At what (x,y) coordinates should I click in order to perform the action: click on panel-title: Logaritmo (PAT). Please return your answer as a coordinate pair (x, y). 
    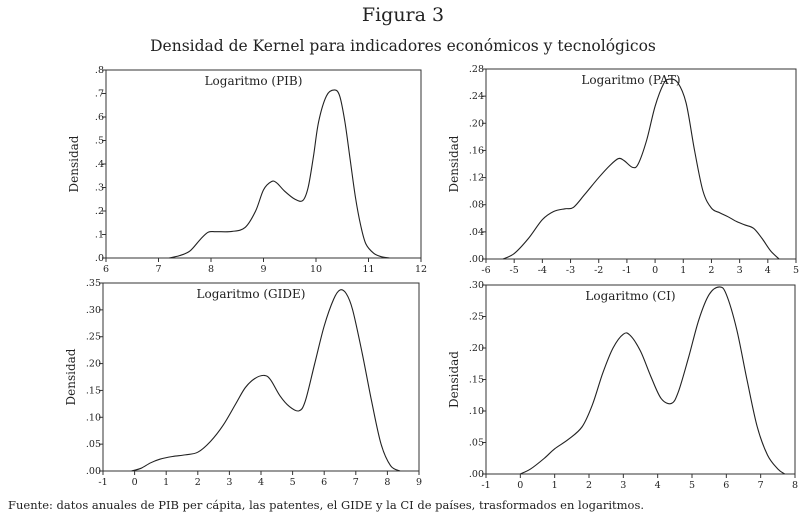
    Looking at the image, I should click on (630, 80).